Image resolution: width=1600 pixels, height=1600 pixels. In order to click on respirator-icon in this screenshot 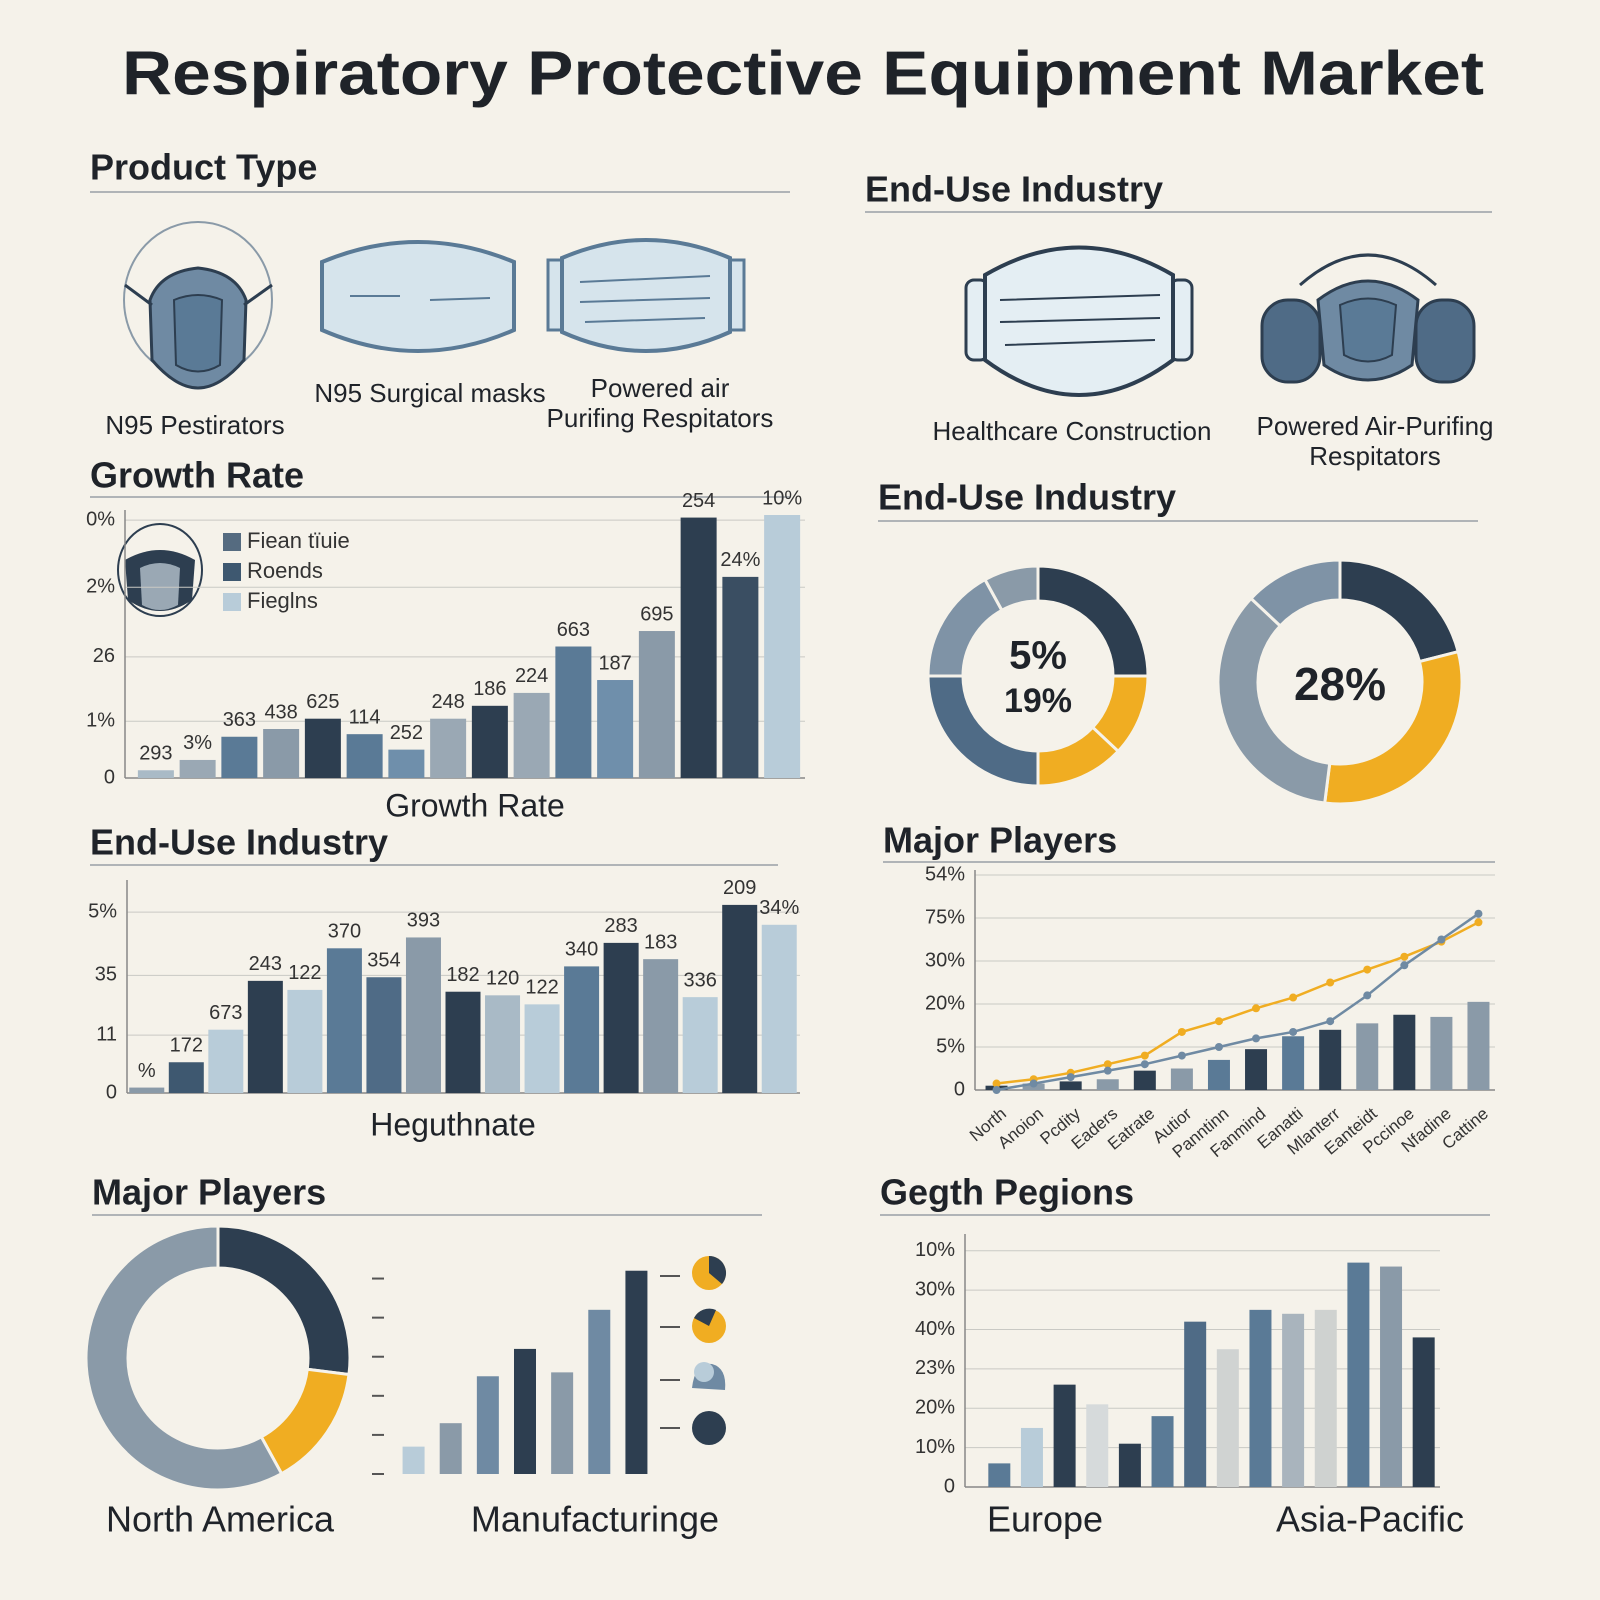, I will do `click(1368, 318)`.